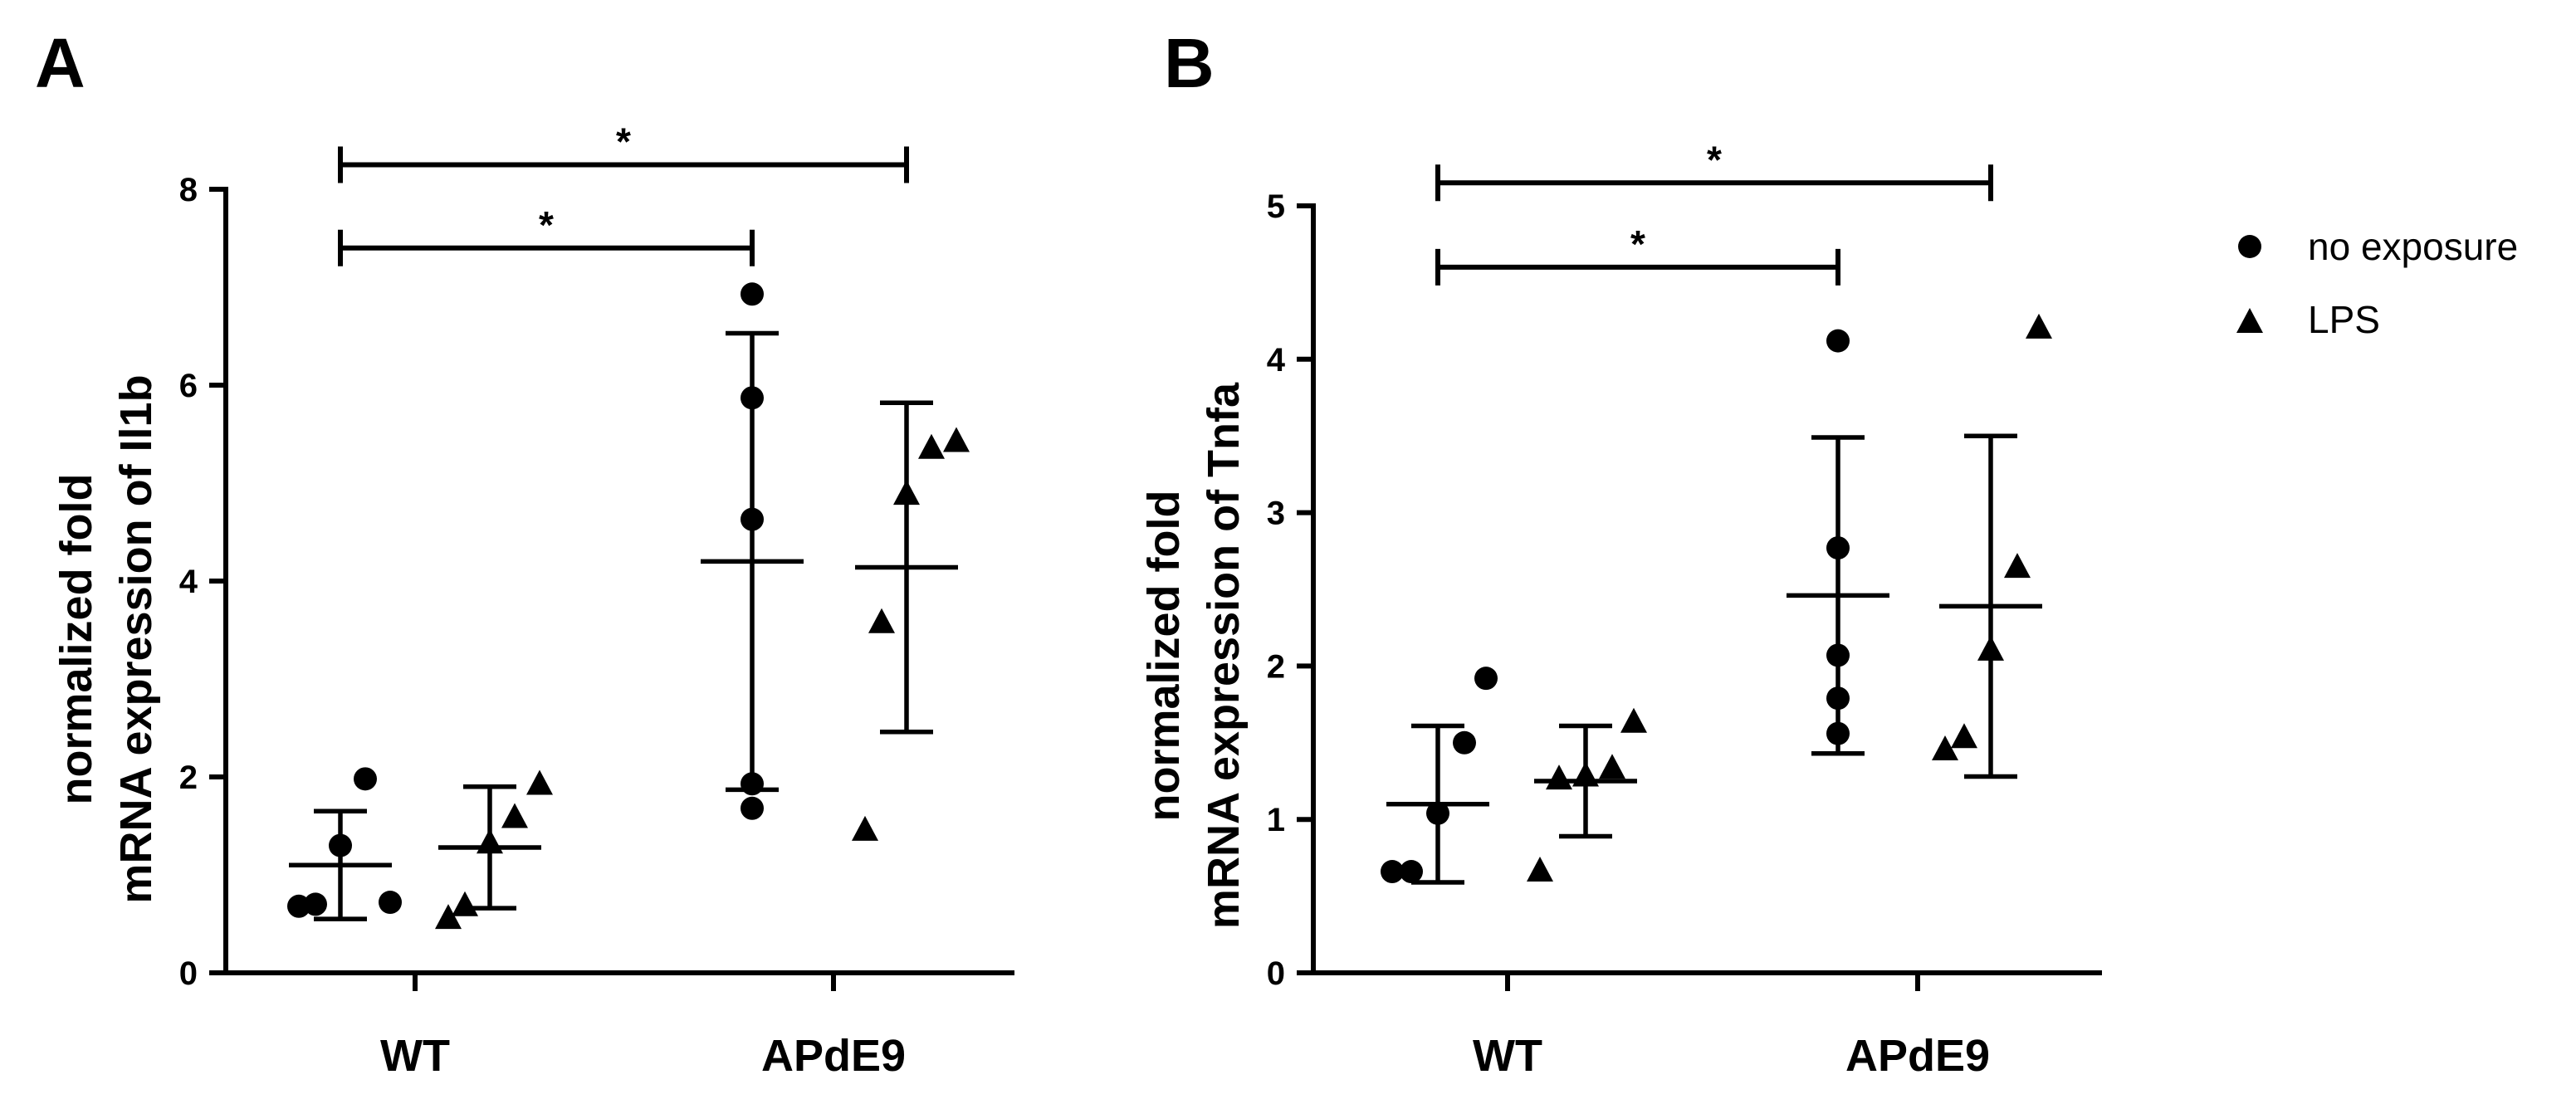 Image resolution: width=2576 pixels, height=1099 pixels. I want to click on panel-b-y-axis-label: mRNA expression of Tnfa, so click(1224, 655).